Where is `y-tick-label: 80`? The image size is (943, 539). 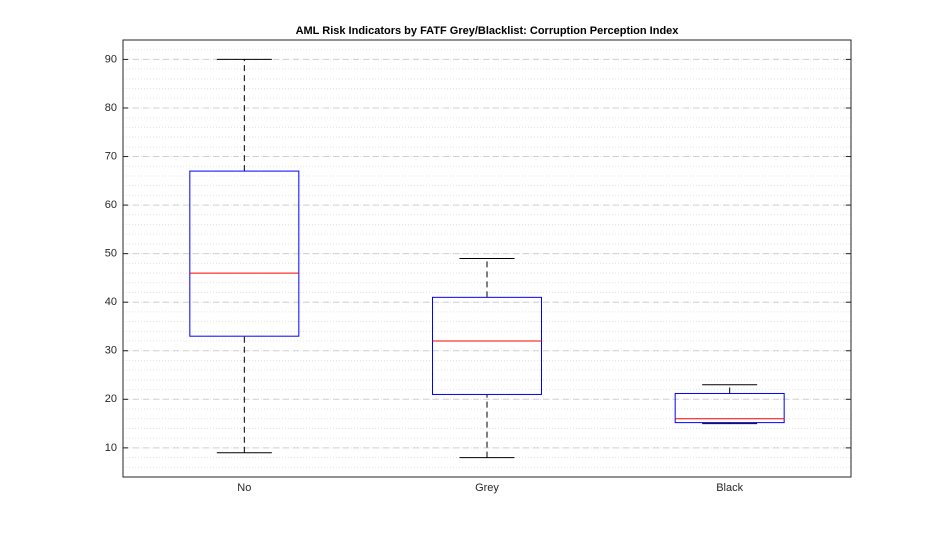 y-tick-label: 80 is located at coordinates (111, 108).